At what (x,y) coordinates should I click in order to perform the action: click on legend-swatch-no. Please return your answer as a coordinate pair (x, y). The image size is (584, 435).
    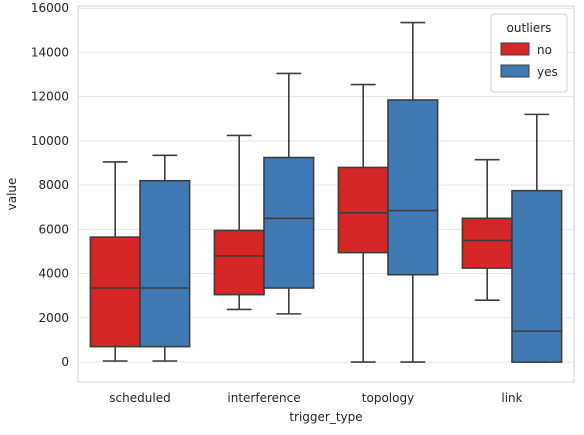
    Looking at the image, I should click on (515, 49).